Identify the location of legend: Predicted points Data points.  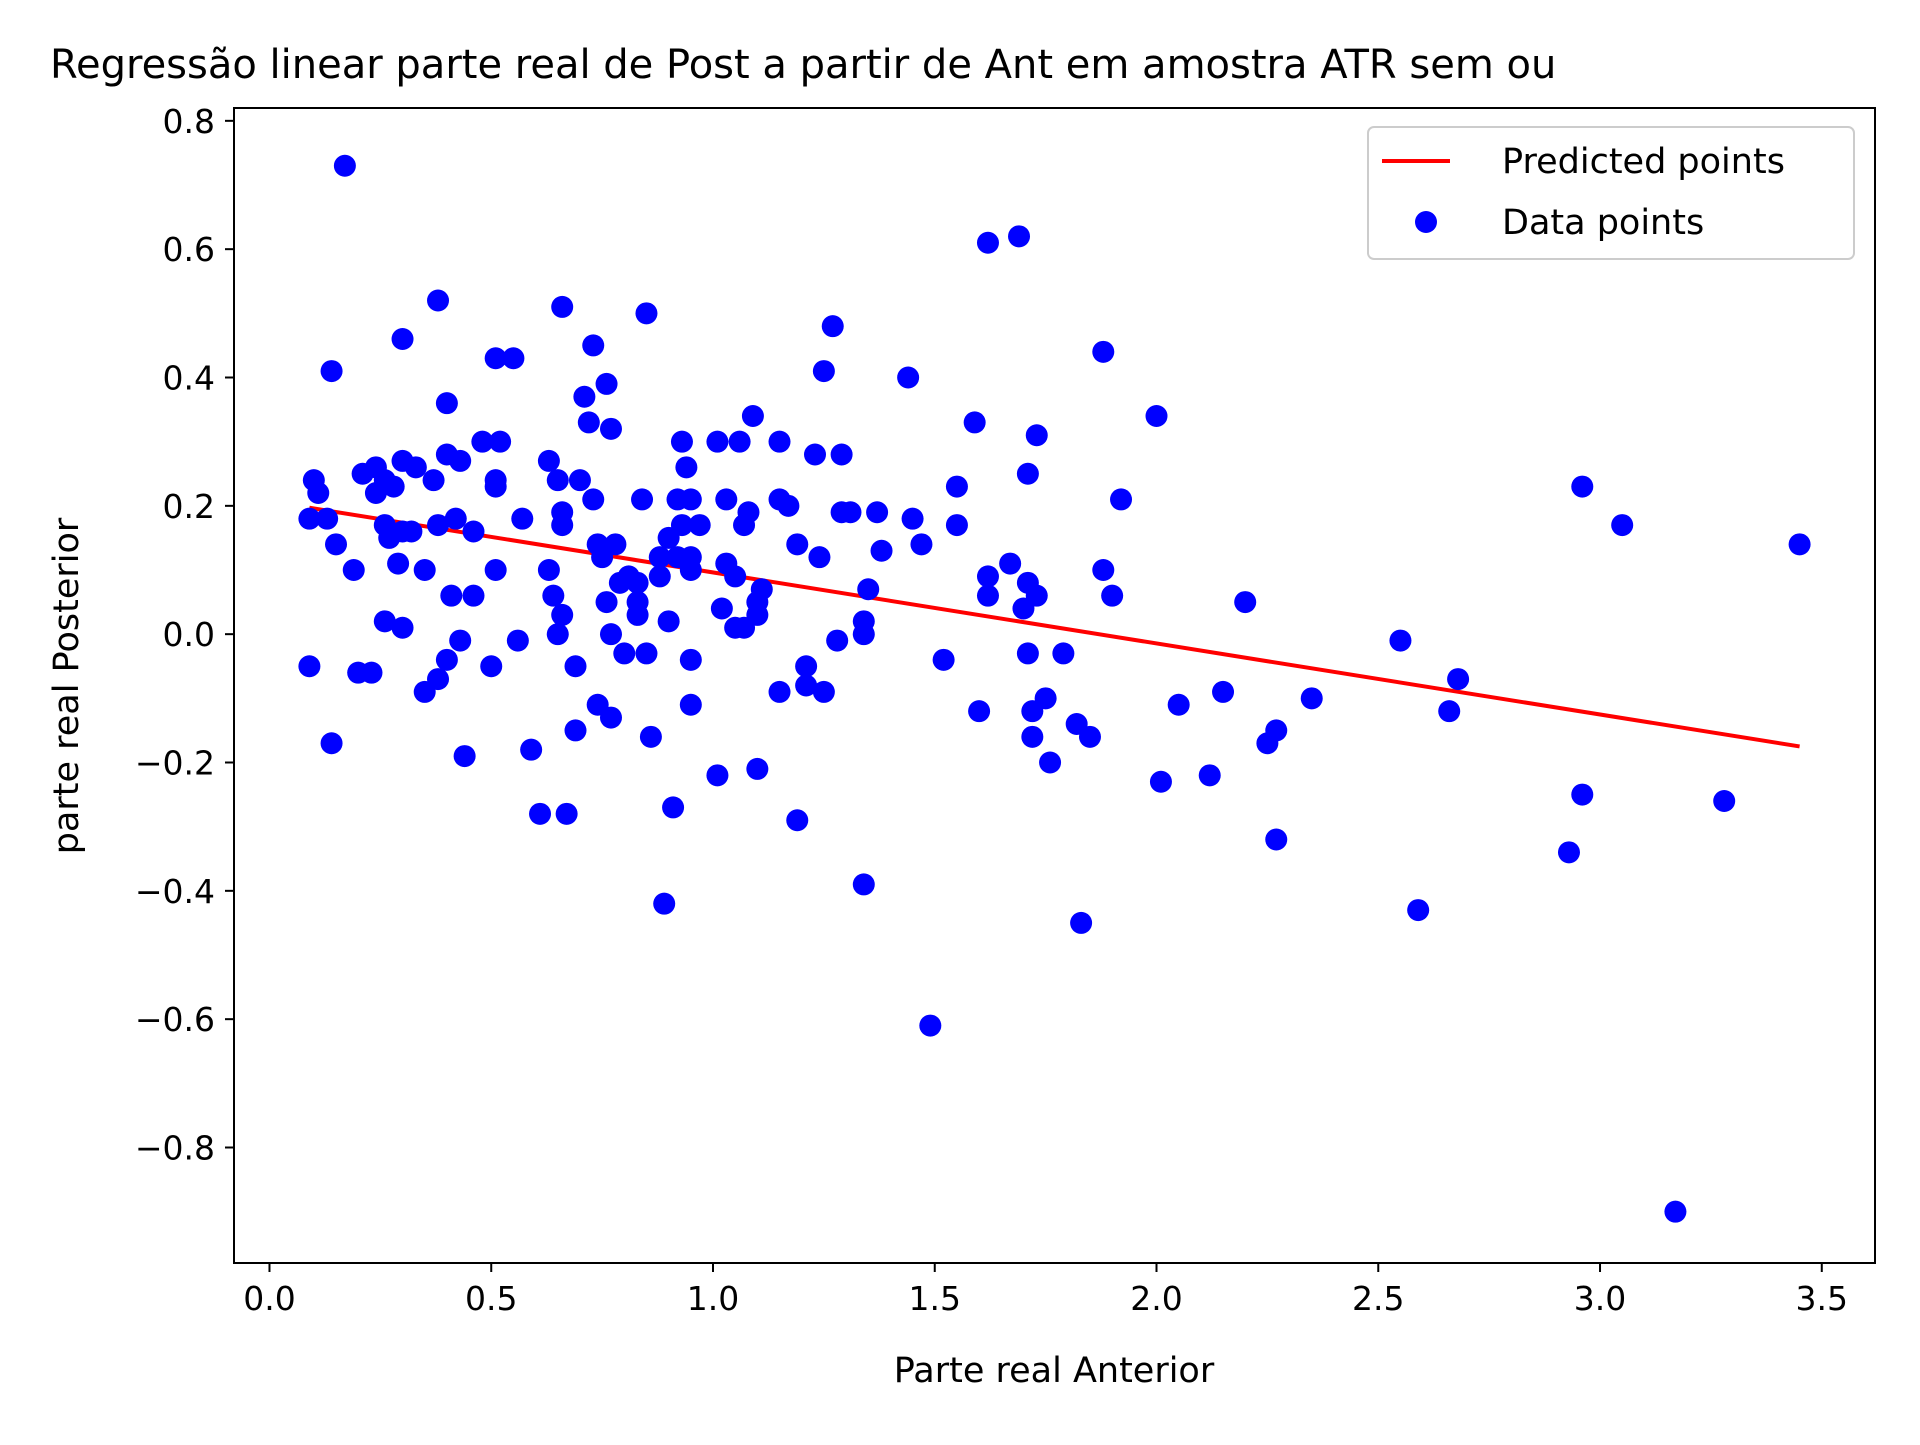
(1611, 193).